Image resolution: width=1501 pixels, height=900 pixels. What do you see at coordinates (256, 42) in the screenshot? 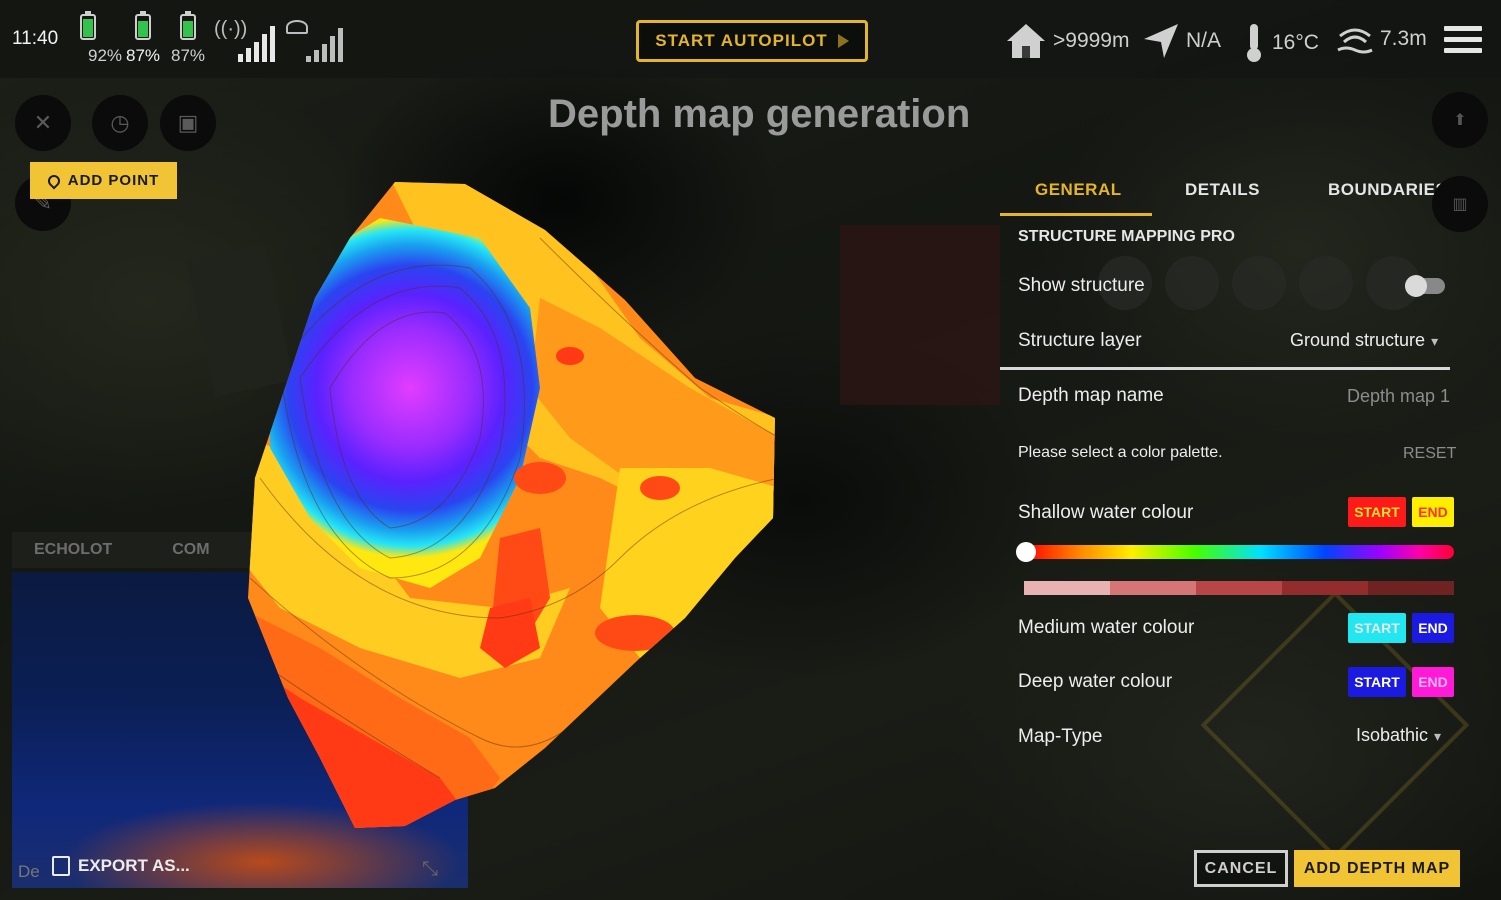
I see `remote-signal-icon` at bounding box center [256, 42].